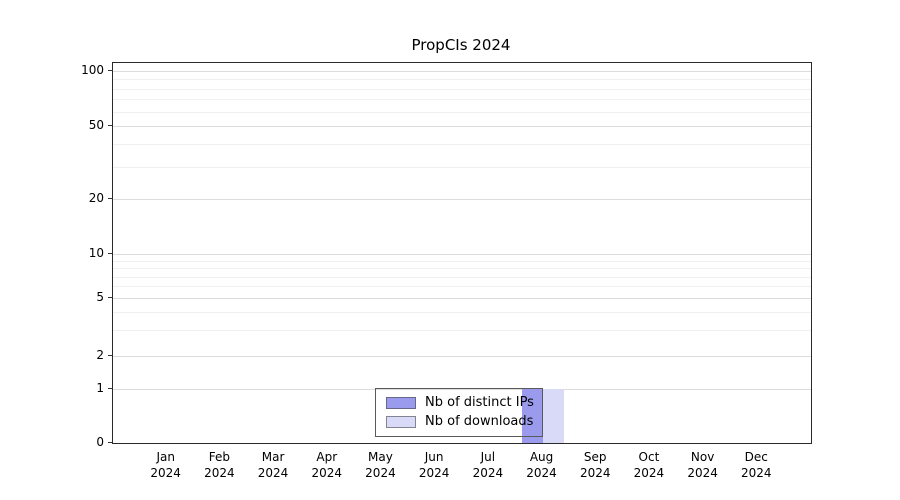  What do you see at coordinates (273, 465) in the screenshot?
I see `x-axis-tick-label: Mar 2024` at bounding box center [273, 465].